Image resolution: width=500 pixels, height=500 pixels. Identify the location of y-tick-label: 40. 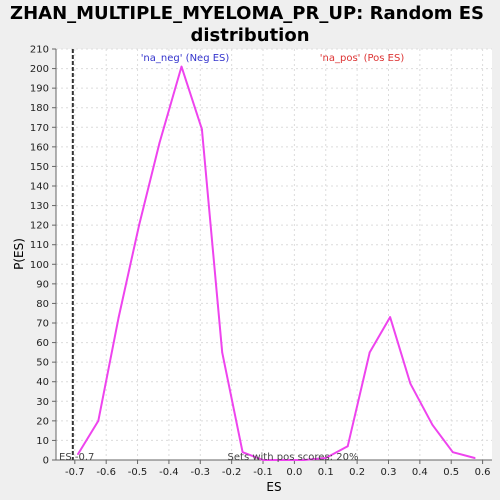
(42, 382).